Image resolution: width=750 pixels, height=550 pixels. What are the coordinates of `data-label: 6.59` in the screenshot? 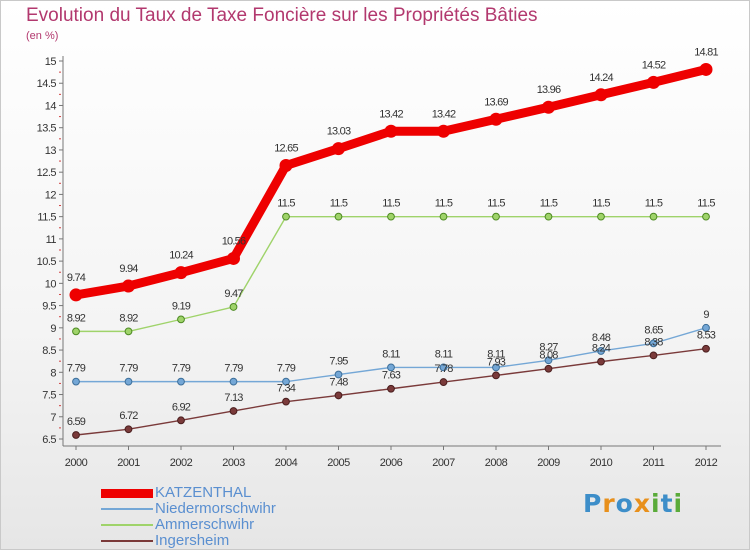 It's located at (76, 422).